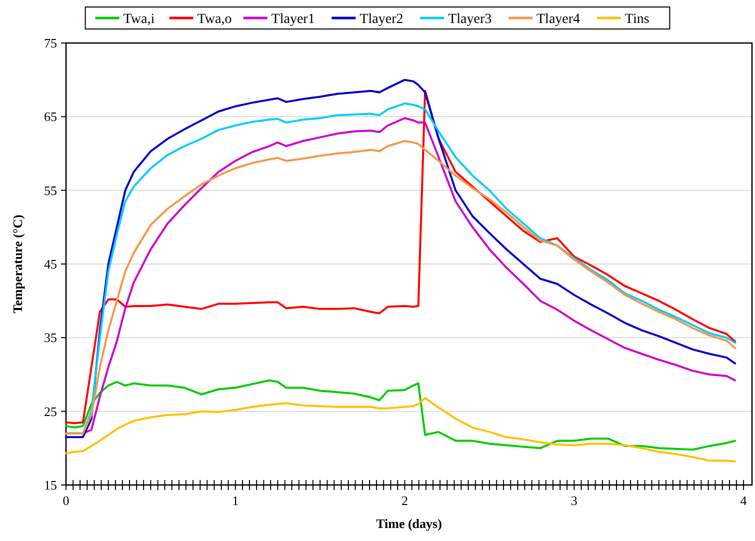 This screenshot has width=755, height=541. Describe the element at coordinates (214, 19) in the screenshot. I see `legend-label: Twa,o` at that location.